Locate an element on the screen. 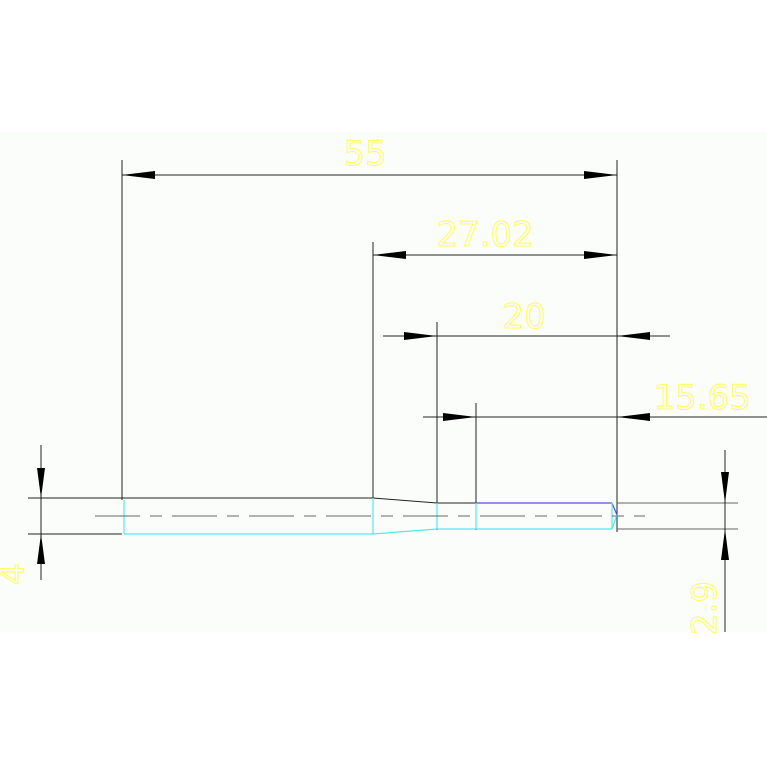 This screenshot has width=767, height=767. dimension-27-02: 27.02 is located at coordinates (495, 237).